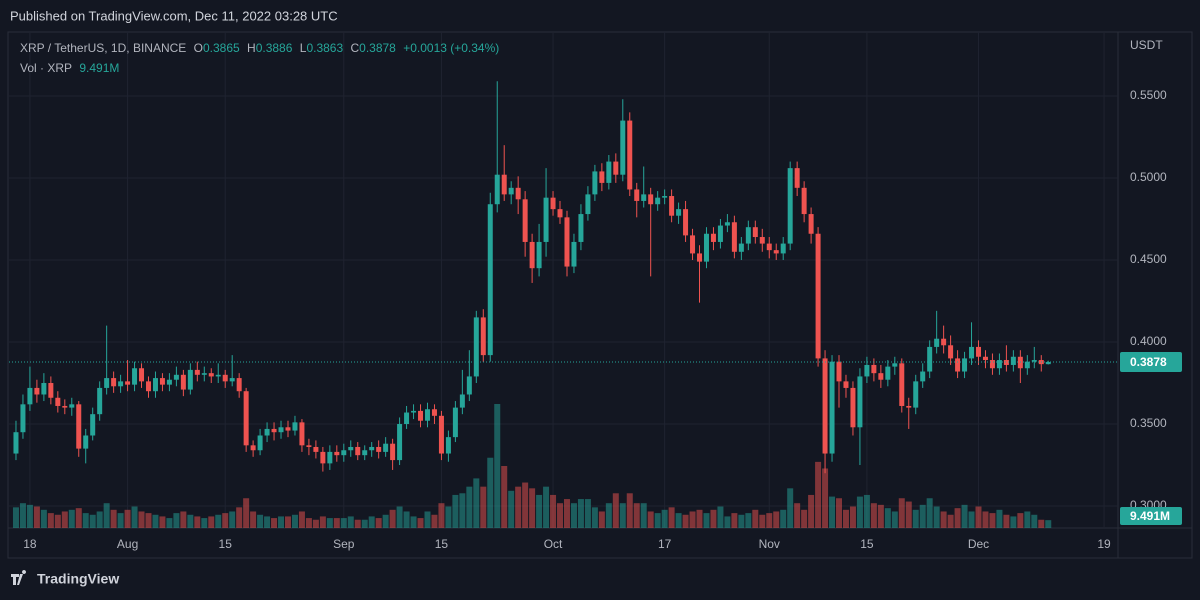  I want to click on volume-box, so click(1151, 516).